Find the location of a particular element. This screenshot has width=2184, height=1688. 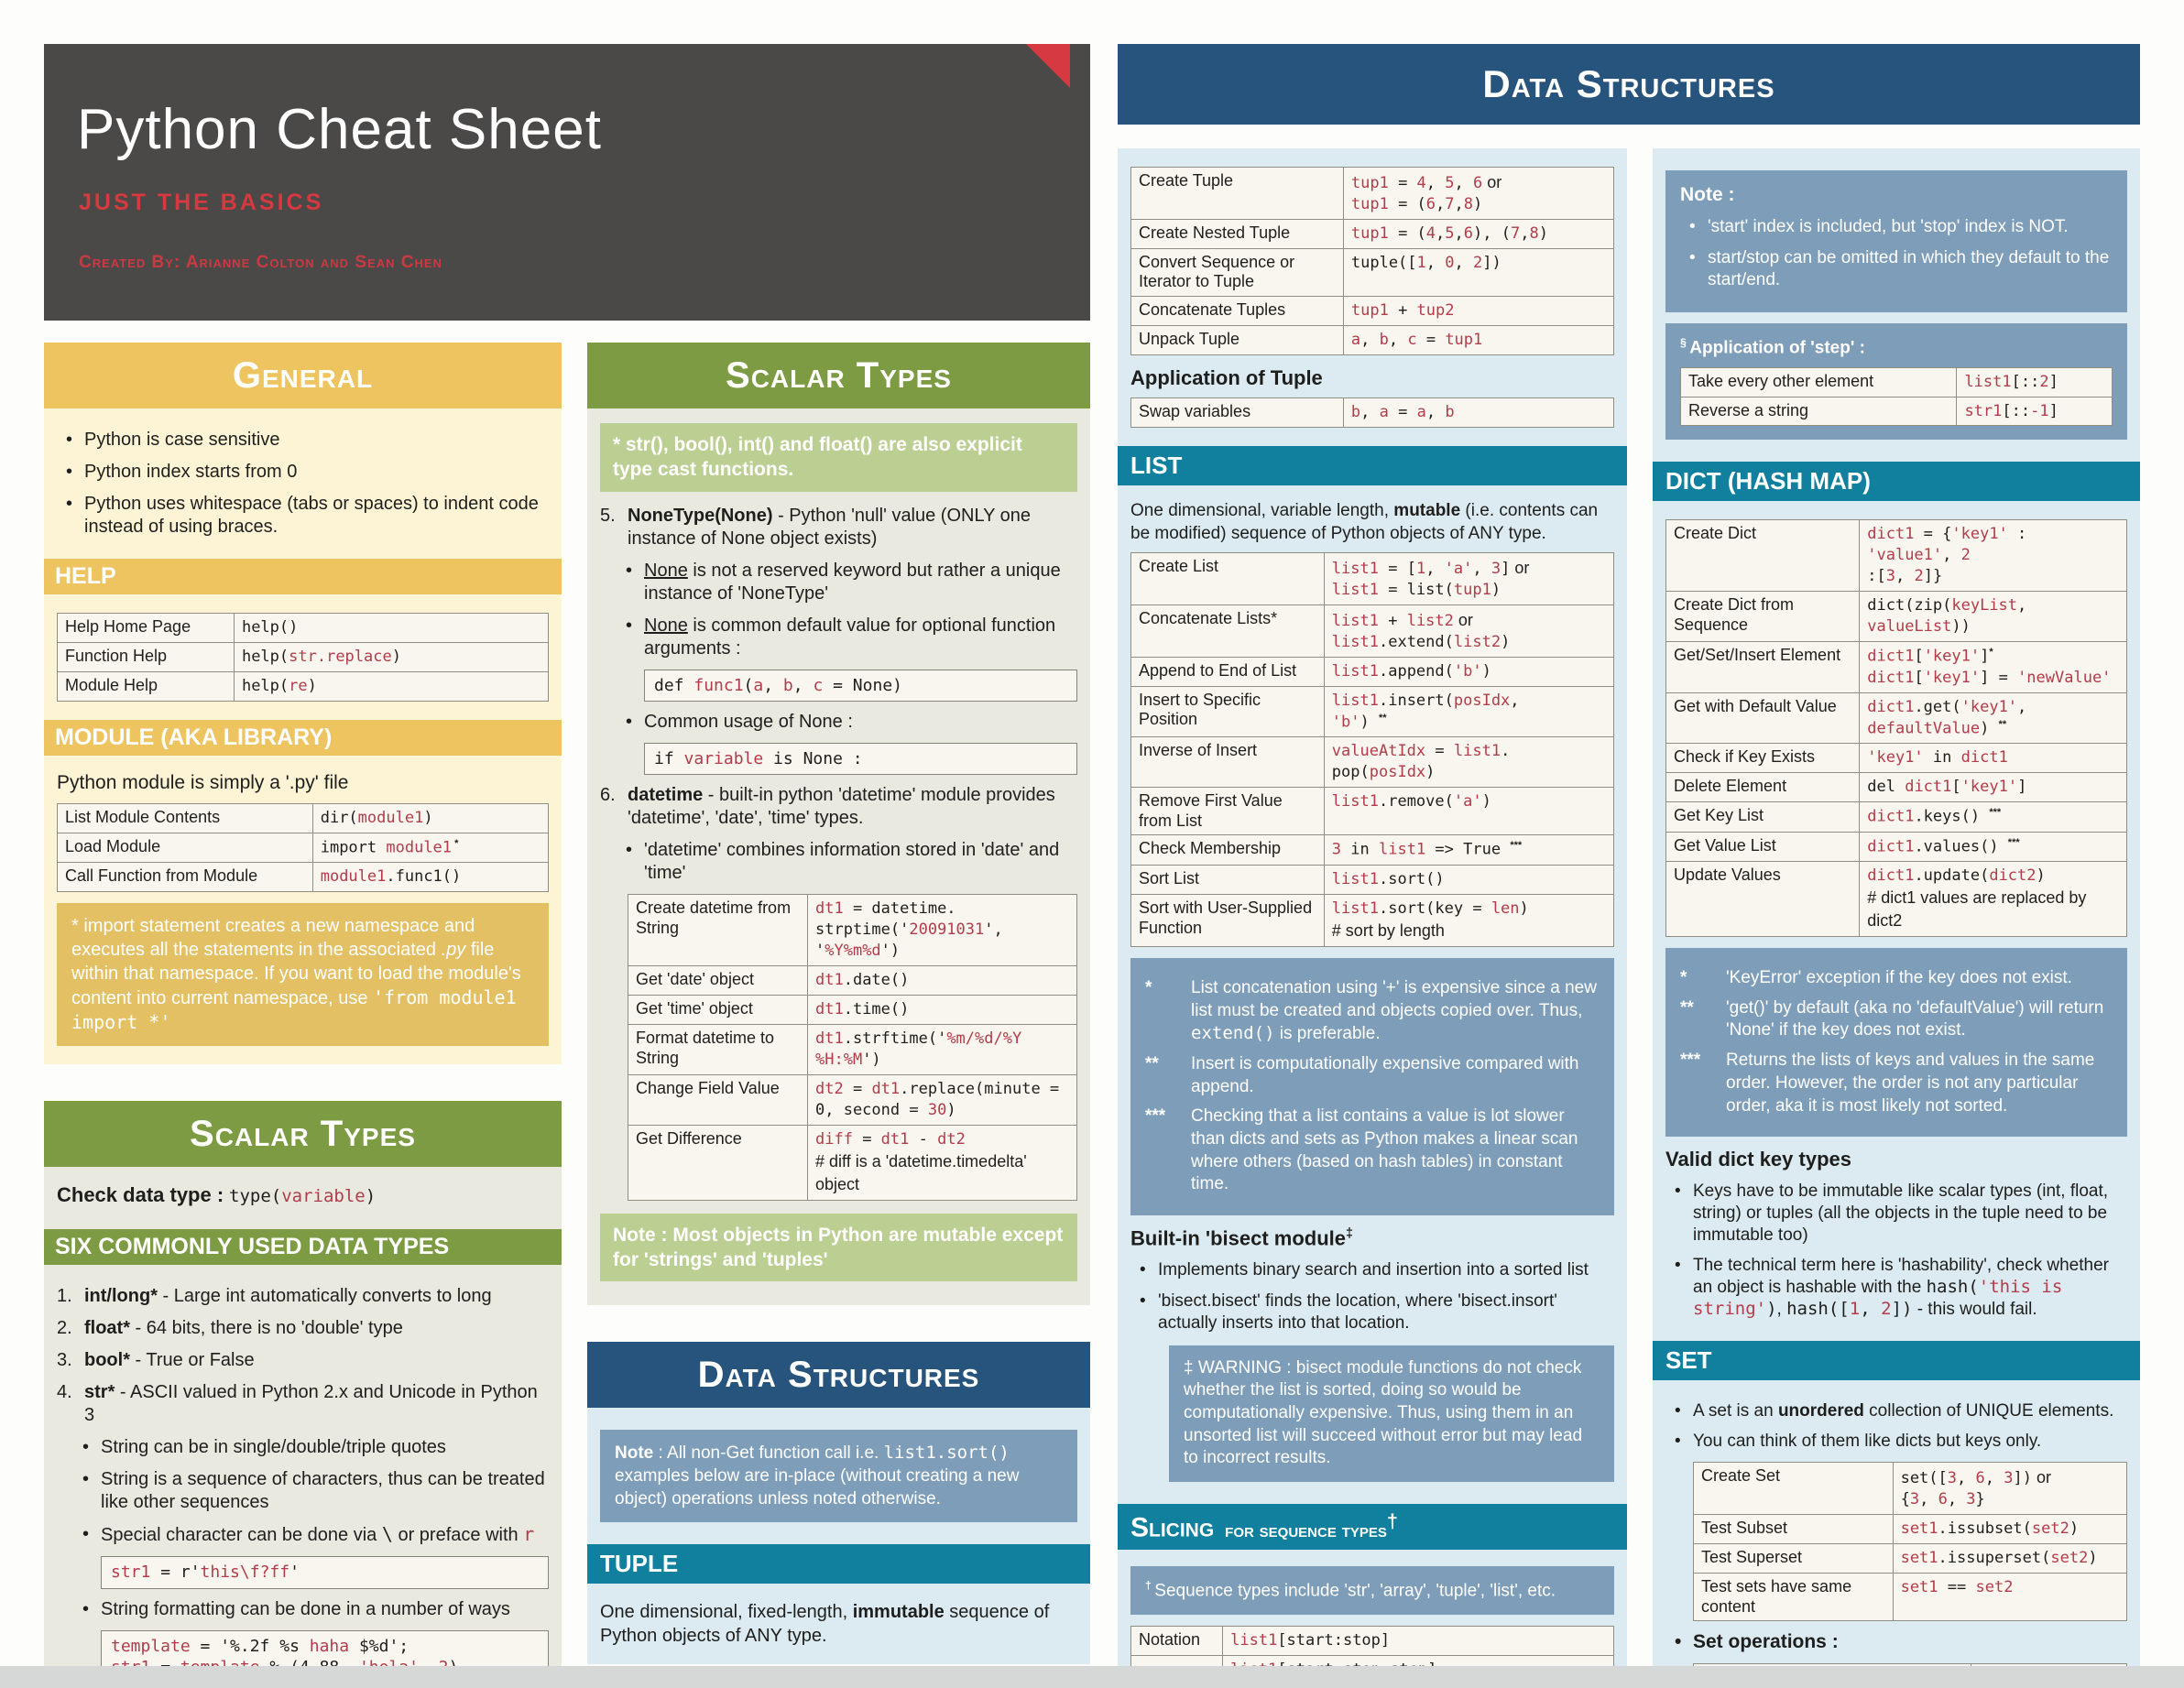

row-code: set([3, 6, 3]) or {3, 6, 3} is located at coordinates (2010, 1489).